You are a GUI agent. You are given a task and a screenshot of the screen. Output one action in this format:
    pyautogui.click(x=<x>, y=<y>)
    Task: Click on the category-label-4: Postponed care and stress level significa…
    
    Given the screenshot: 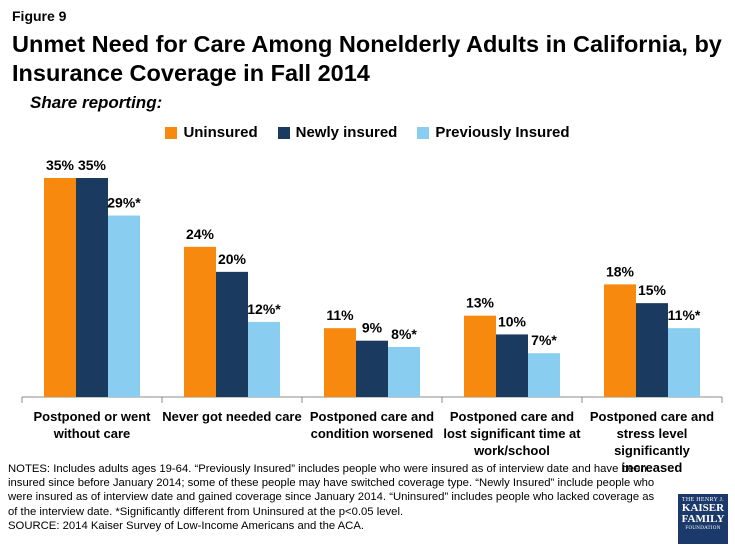 What is the action you would take?
    pyautogui.click(x=652, y=442)
    